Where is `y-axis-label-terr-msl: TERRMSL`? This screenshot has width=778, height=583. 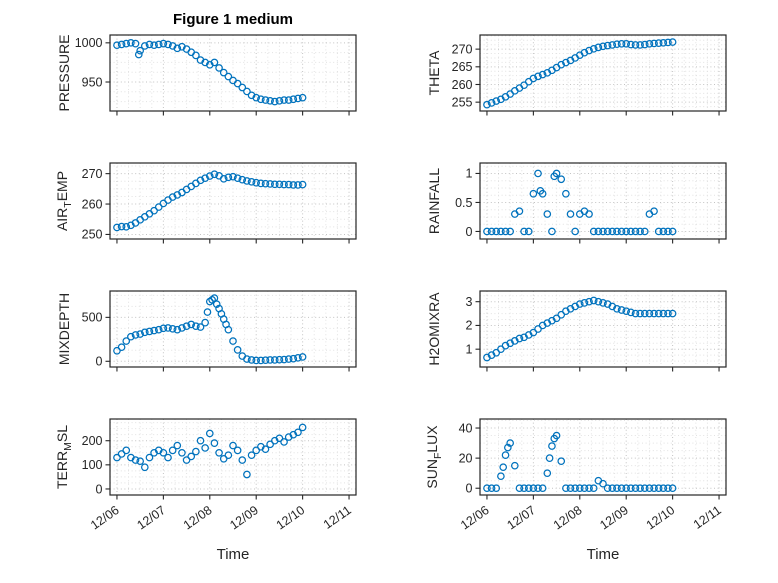 y-axis-label-terr-msl: TERRMSL is located at coordinates (64, 457).